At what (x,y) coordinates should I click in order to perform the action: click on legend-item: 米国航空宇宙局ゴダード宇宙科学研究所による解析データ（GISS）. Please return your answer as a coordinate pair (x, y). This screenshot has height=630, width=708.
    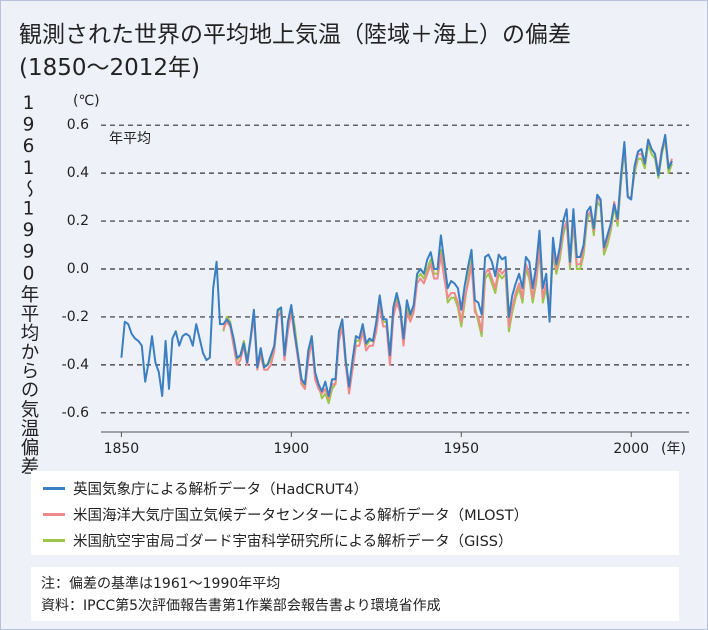
    Looking at the image, I should click on (277, 540).